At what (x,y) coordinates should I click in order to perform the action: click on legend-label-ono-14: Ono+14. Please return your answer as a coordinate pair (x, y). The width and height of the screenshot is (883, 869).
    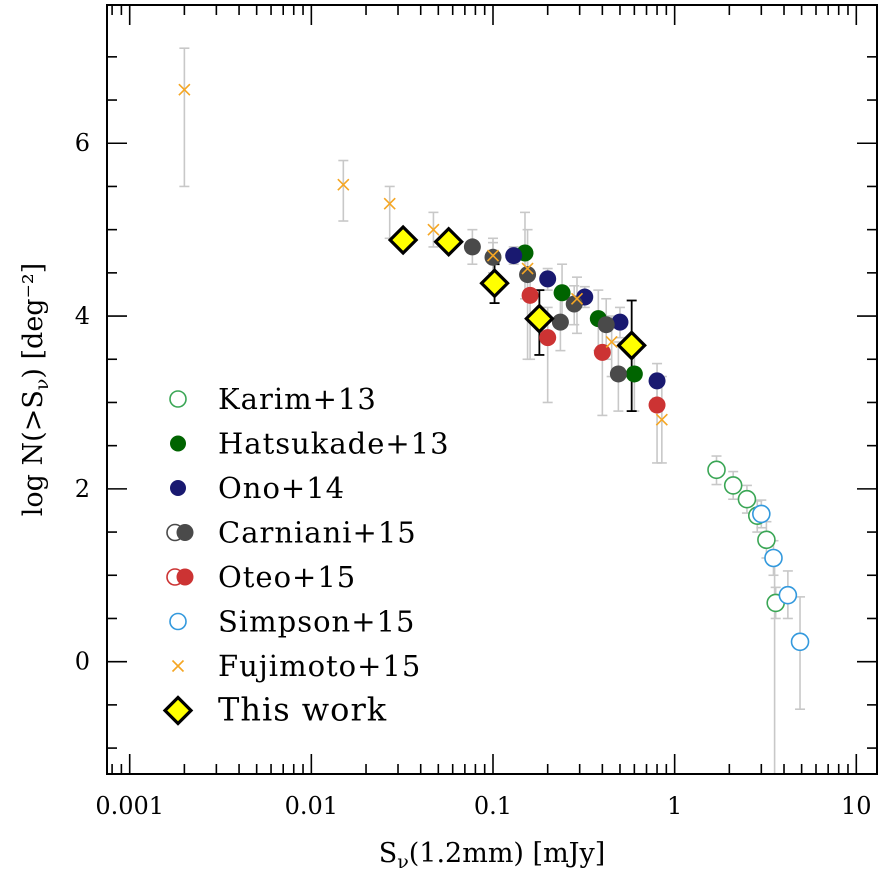
    Looking at the image, I should click on (281, 488).